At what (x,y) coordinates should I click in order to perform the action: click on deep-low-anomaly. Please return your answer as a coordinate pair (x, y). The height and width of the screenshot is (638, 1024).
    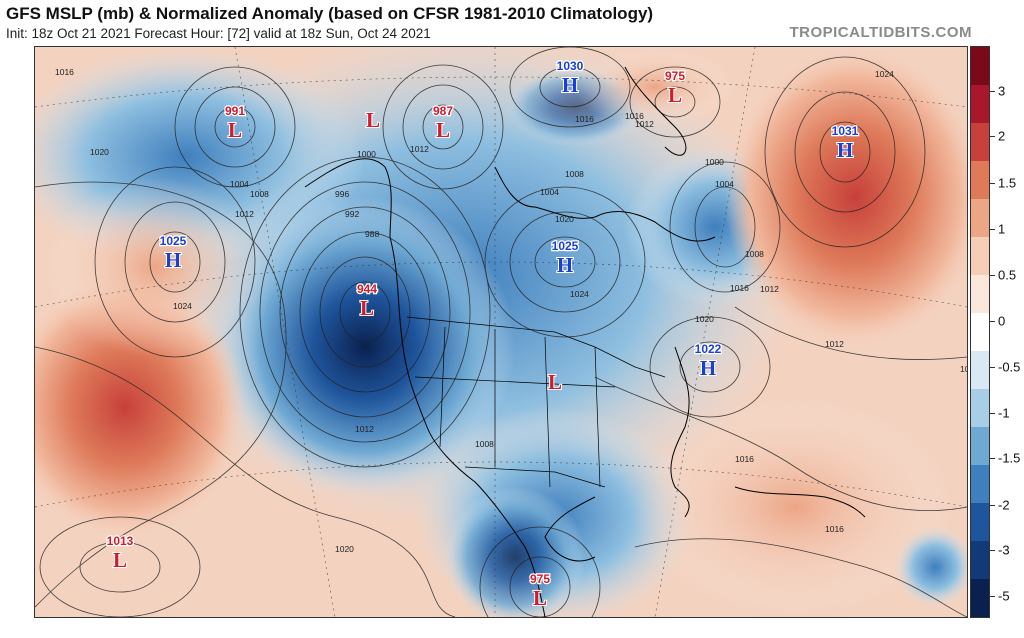
    Looking at the image, I should click on (365, 347).